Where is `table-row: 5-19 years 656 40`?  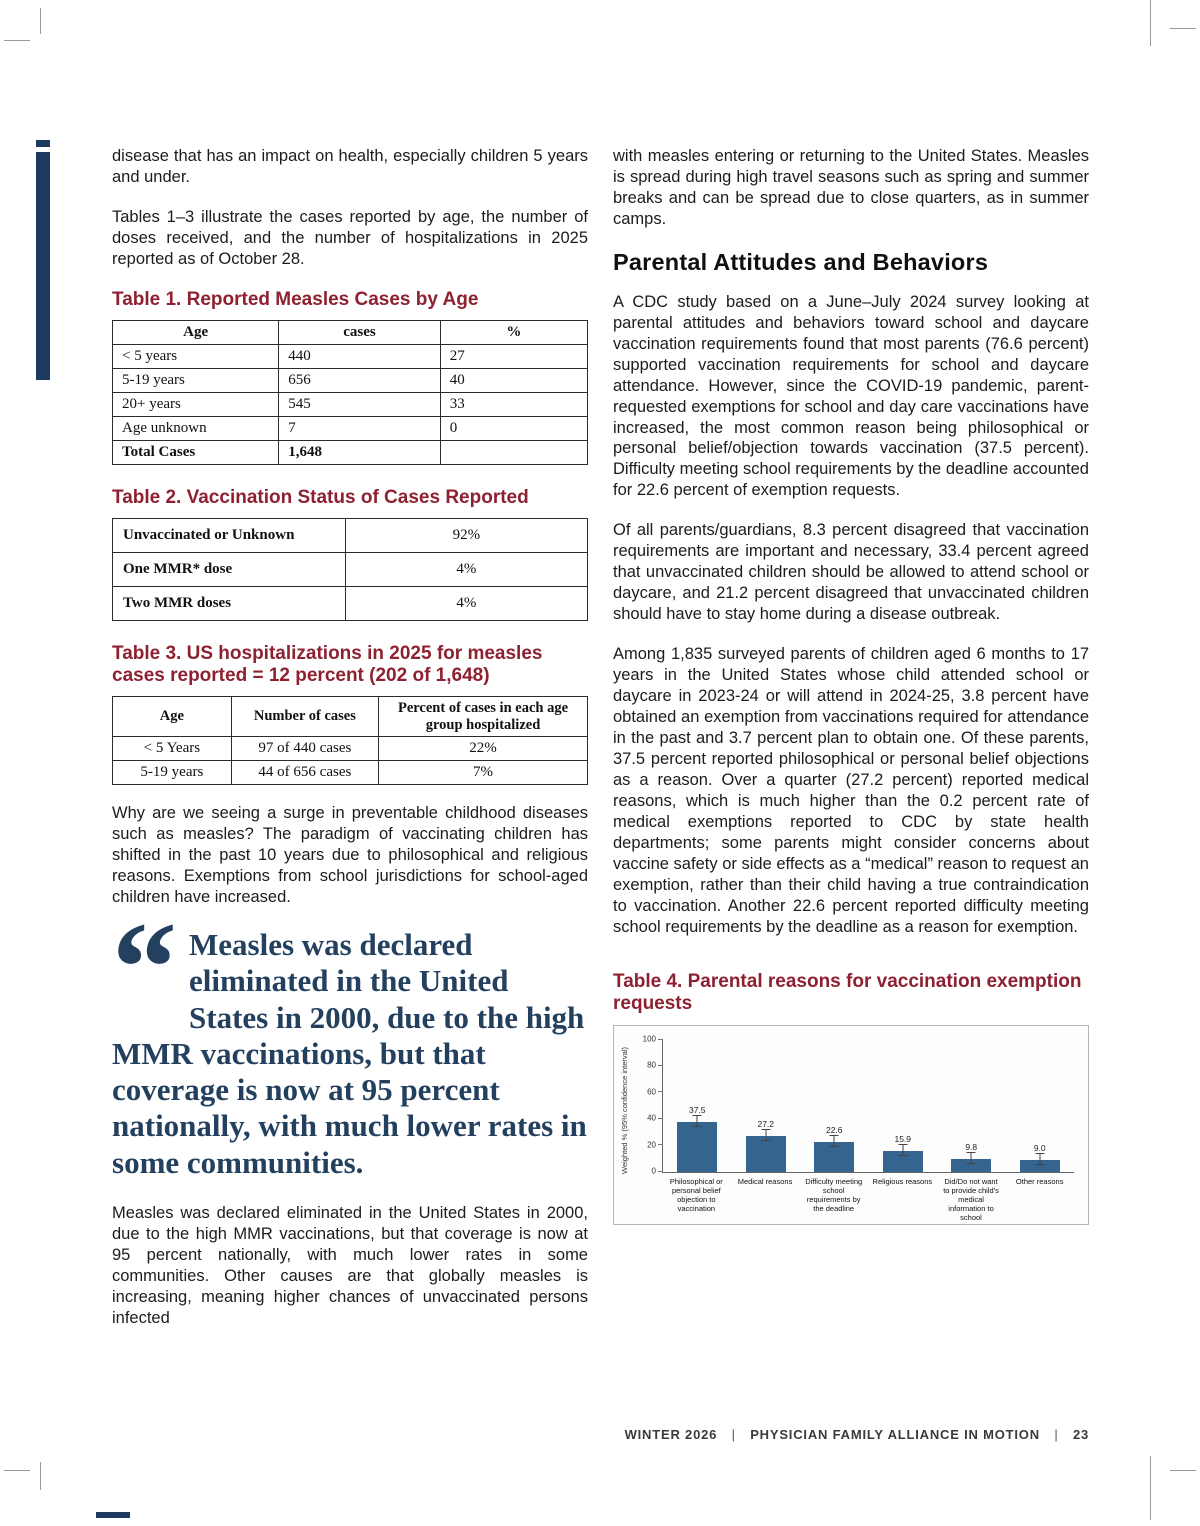
table-row: 5-19 years 656 40 is located at coordinates (350, 380).